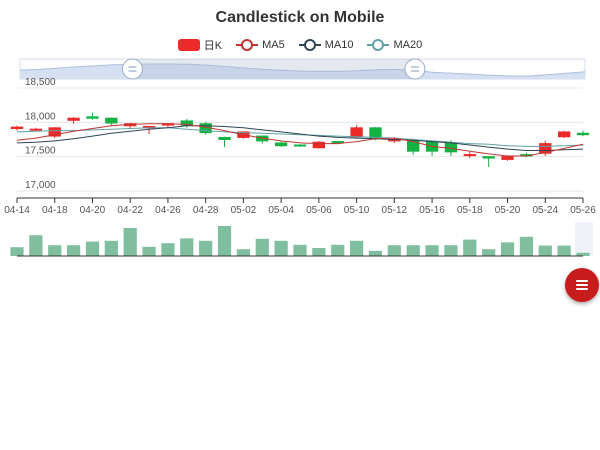  I want to click on zoom-preview-line, so click(302, 70).